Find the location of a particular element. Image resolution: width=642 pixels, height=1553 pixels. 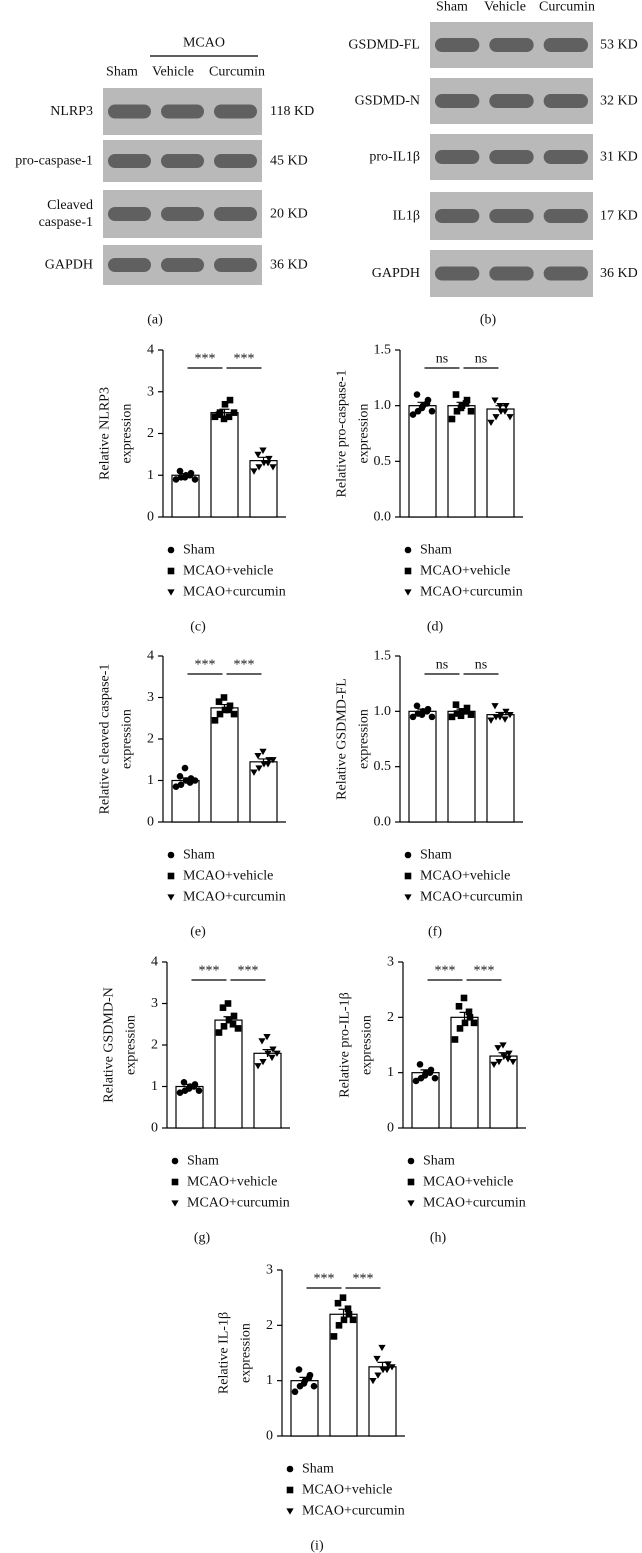

size-label: 36 KD is located at coordinates (289, 265).